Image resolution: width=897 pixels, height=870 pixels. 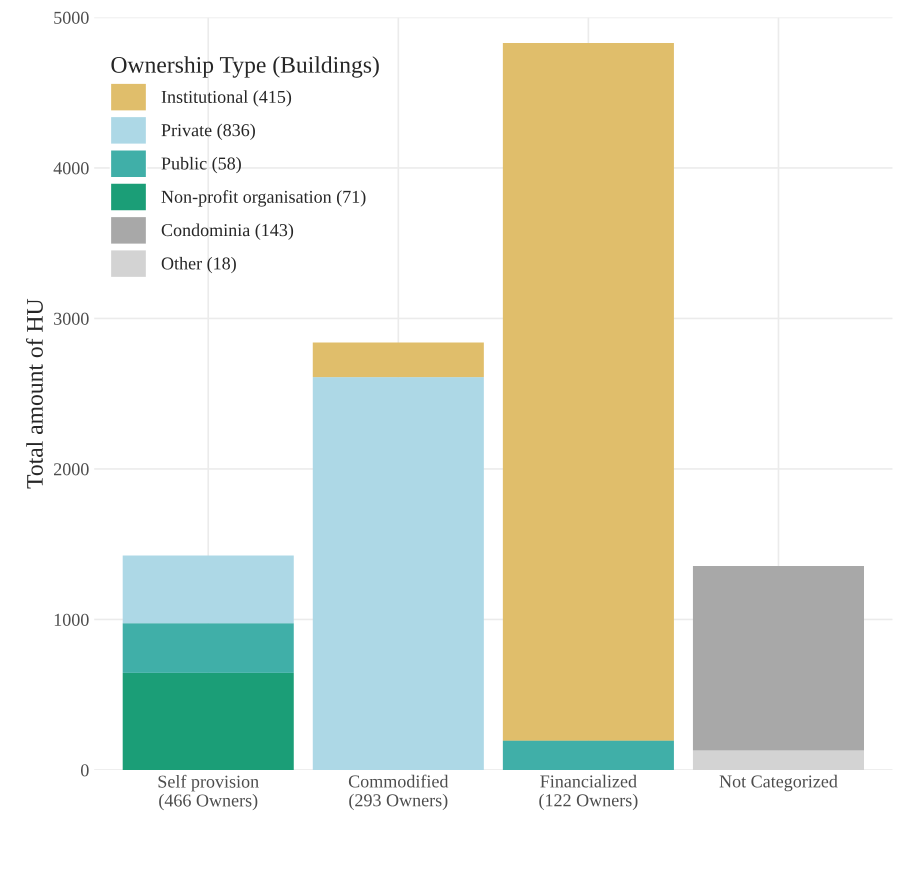 What do you see at coordinates (71, 620) in the screenshot?
I see `y-tick-label: 1000` at bounding box center [71, 620].